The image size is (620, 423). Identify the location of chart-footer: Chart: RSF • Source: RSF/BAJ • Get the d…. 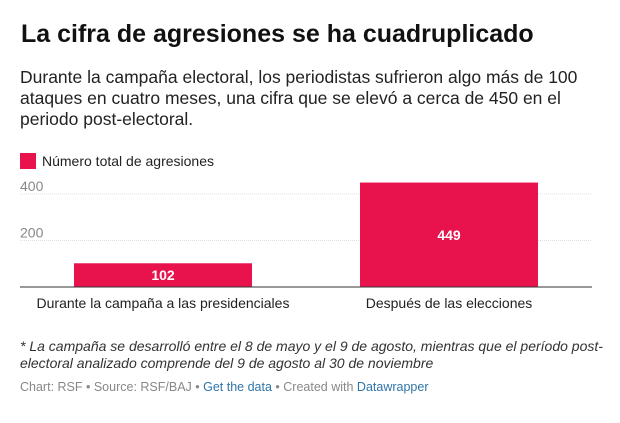
(224, 387).